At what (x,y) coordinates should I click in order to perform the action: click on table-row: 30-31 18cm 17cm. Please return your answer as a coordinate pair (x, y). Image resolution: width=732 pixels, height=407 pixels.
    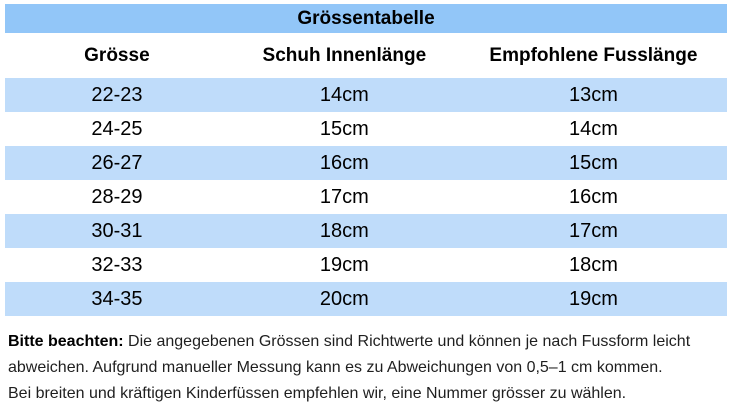
    Looking at the image, I should click on (366, 231).